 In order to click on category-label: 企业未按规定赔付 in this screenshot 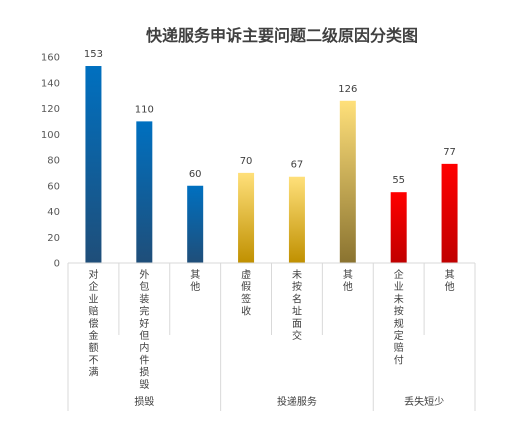, I will do `click(399, 317)`.